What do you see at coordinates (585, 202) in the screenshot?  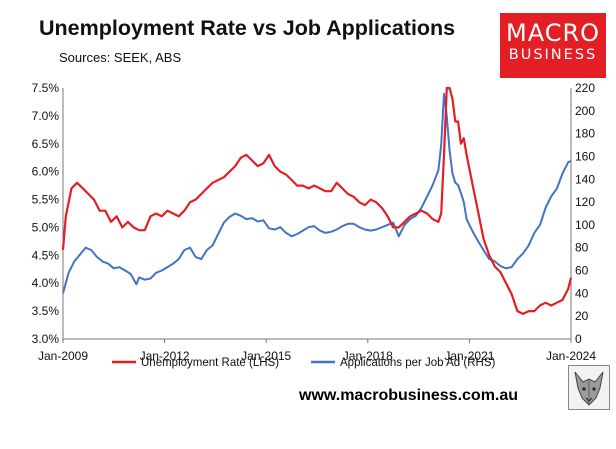 I see `y-right-tick-label: 120` at bounding box center [585, 202].